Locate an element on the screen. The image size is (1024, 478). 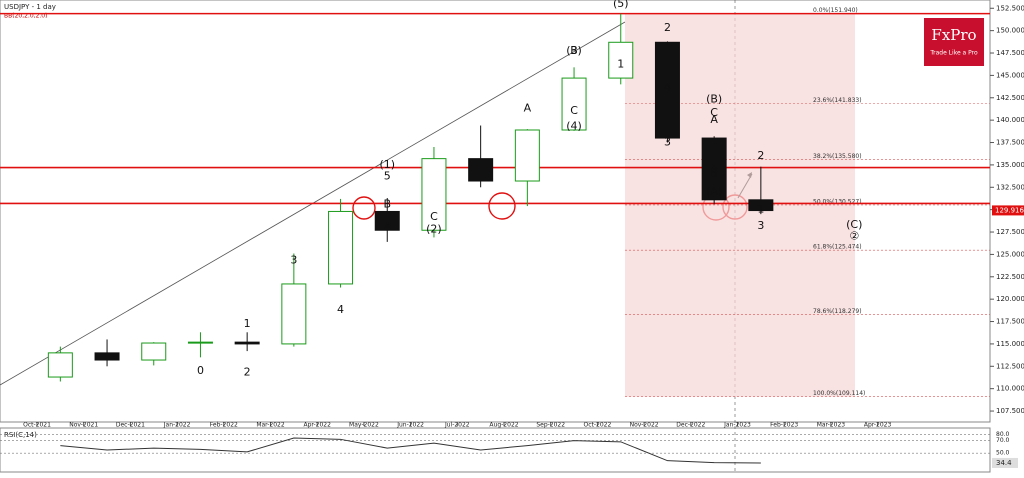
x-tick-label: Sep-2022 is located at coordinates (550, 425).